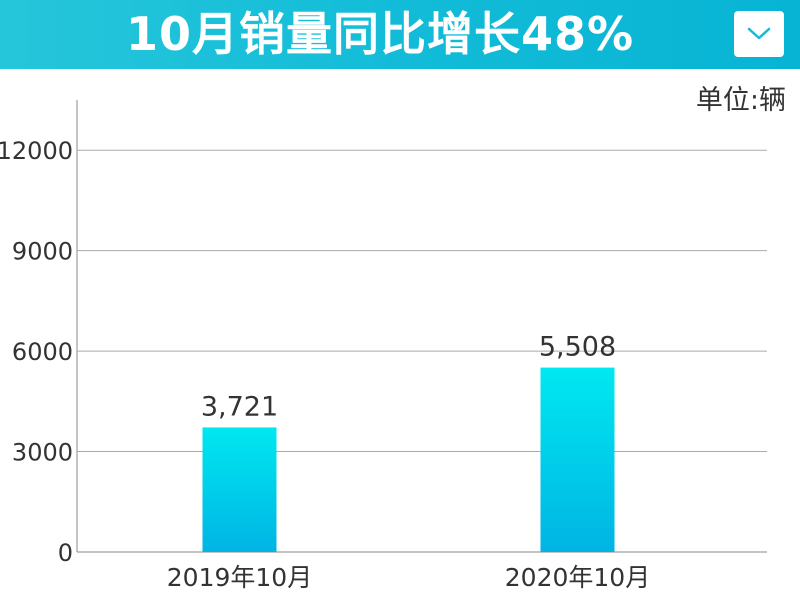 This screenshot has width=800, height=600. I want to click on y-tick-label: 3000, so click(42, 453).